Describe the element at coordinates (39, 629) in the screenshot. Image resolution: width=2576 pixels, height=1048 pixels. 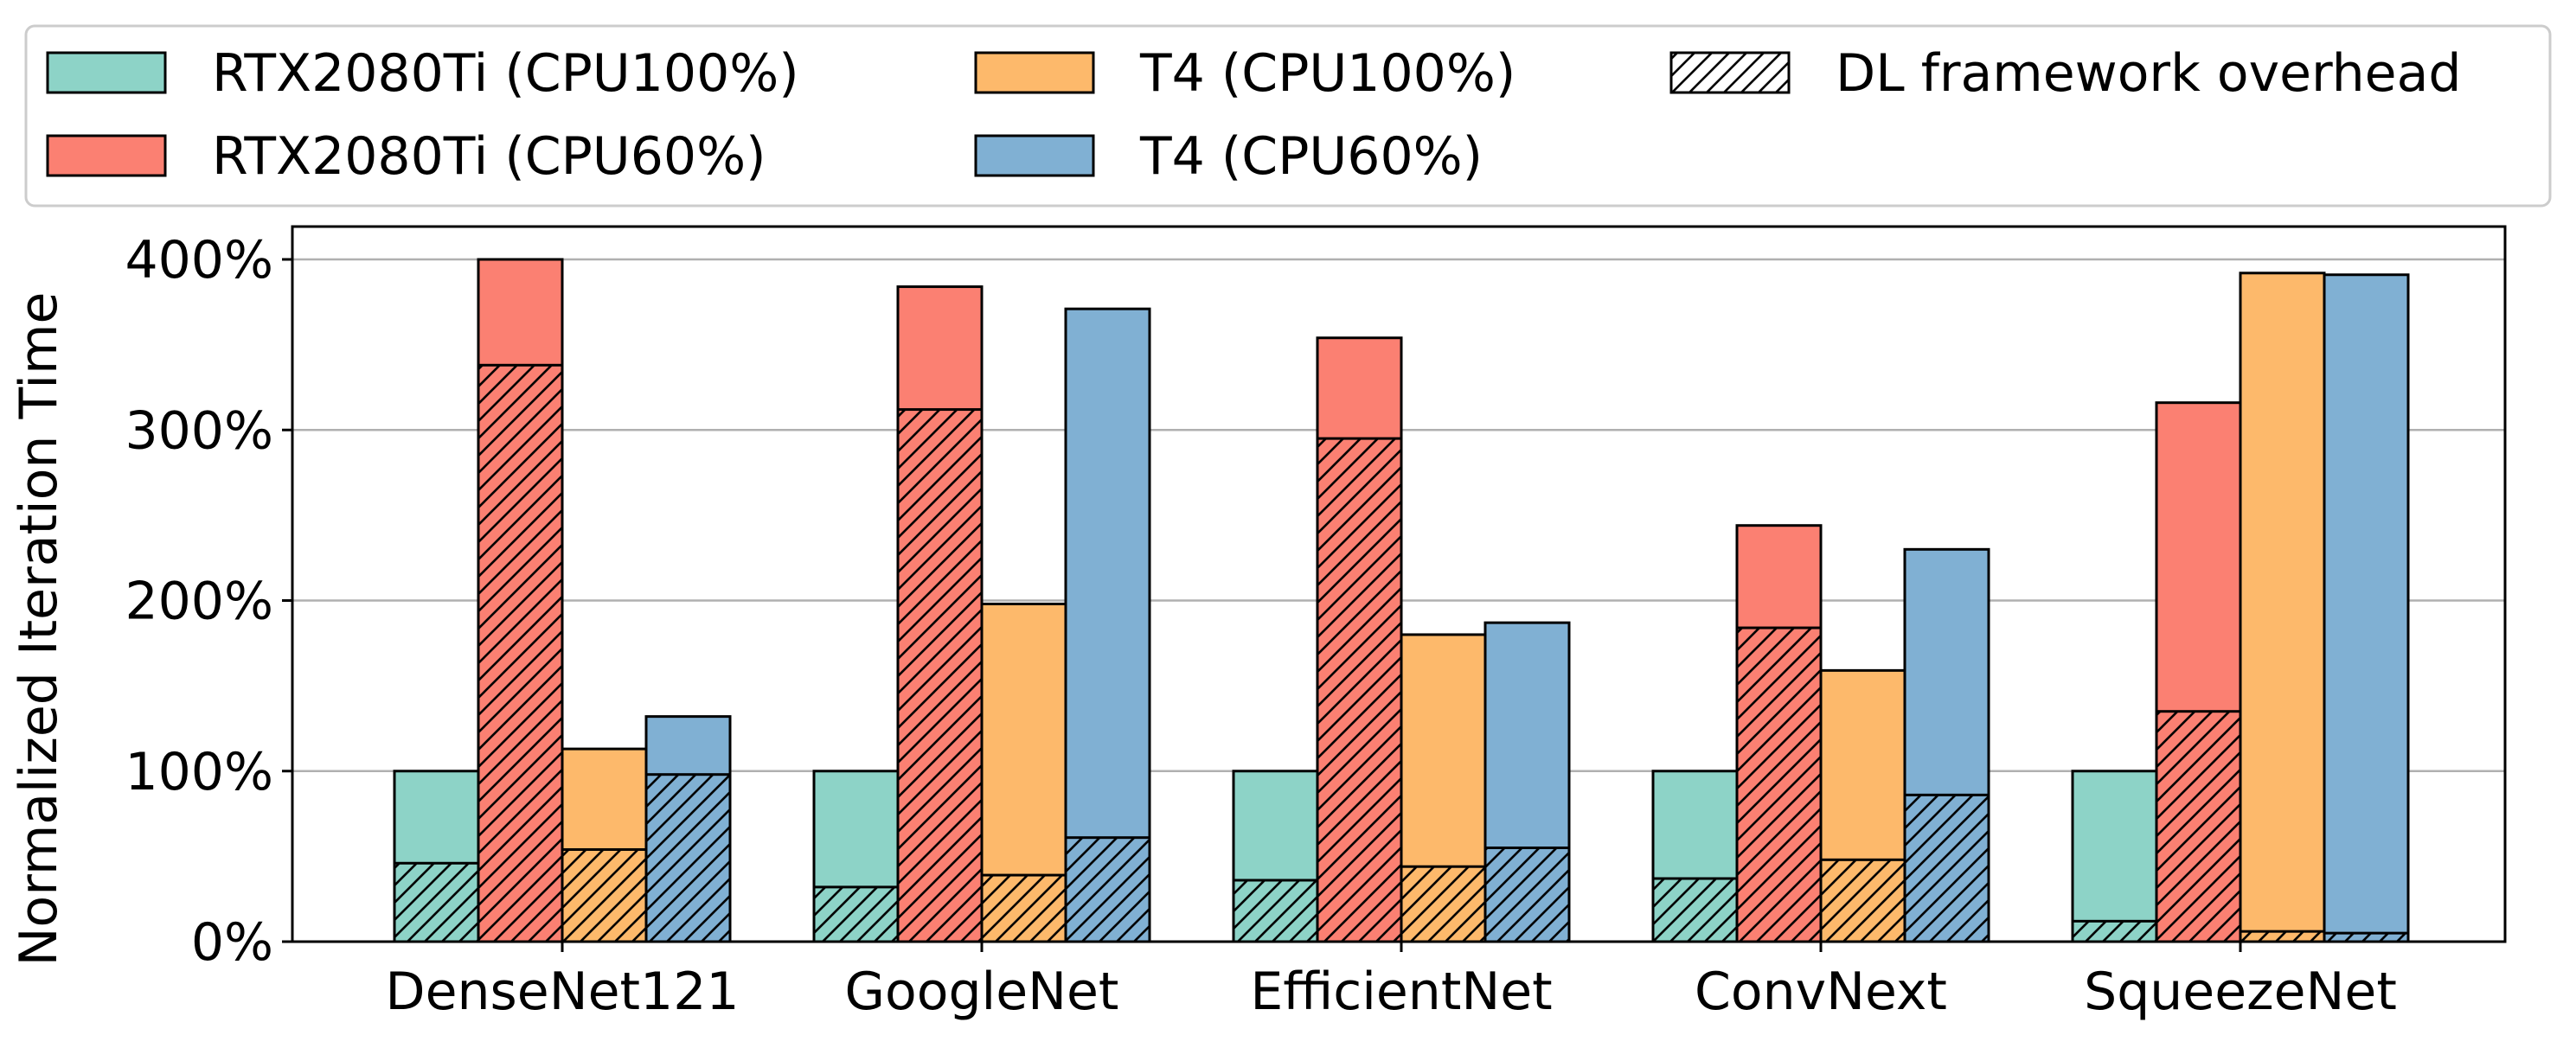
I see `y-axis-label: Normalized Iteration Time` at that location.